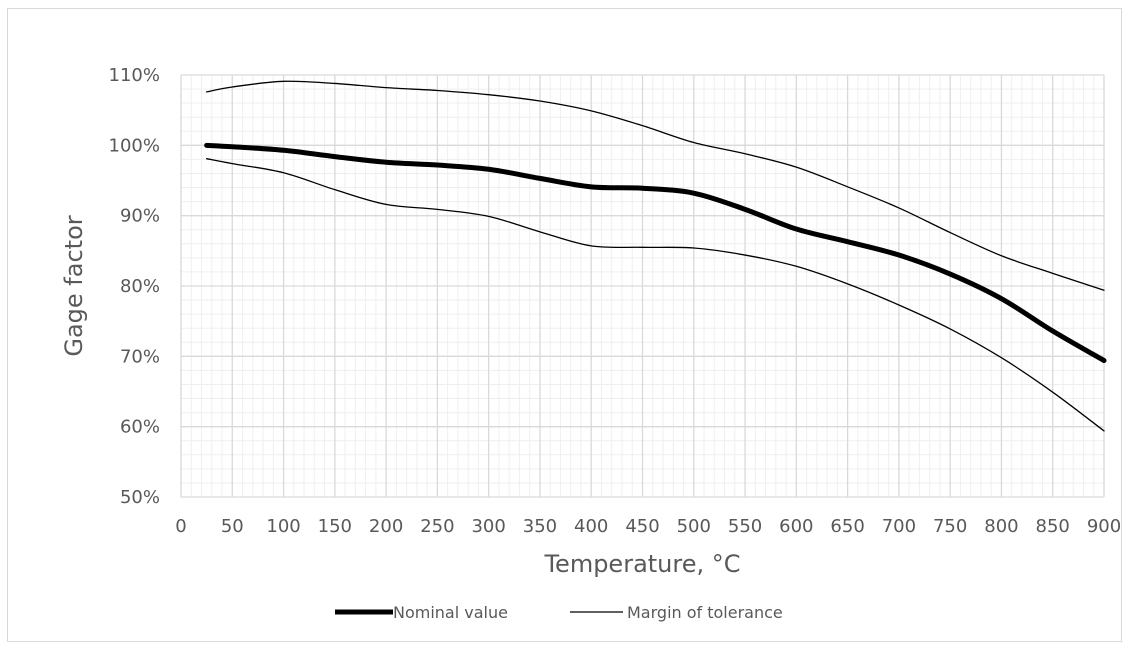  What do you see at coordinates (140, 216) in the screenshot?
I see `y-tick-label: 90%` at bounding box center [140, 216].